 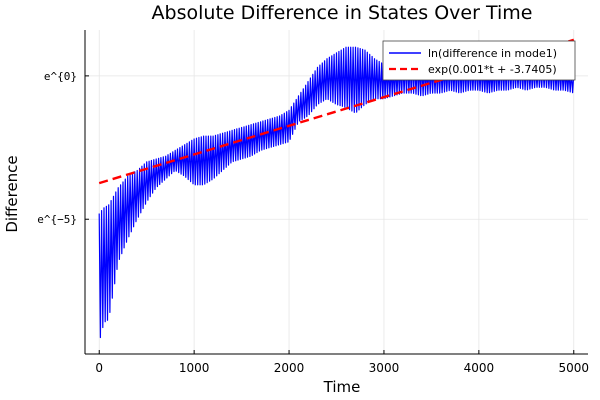 What do you see at coordinates (573, 368) in the screenshot?
I see `x-tick-label: 5000` at bounding box center [573, 368].